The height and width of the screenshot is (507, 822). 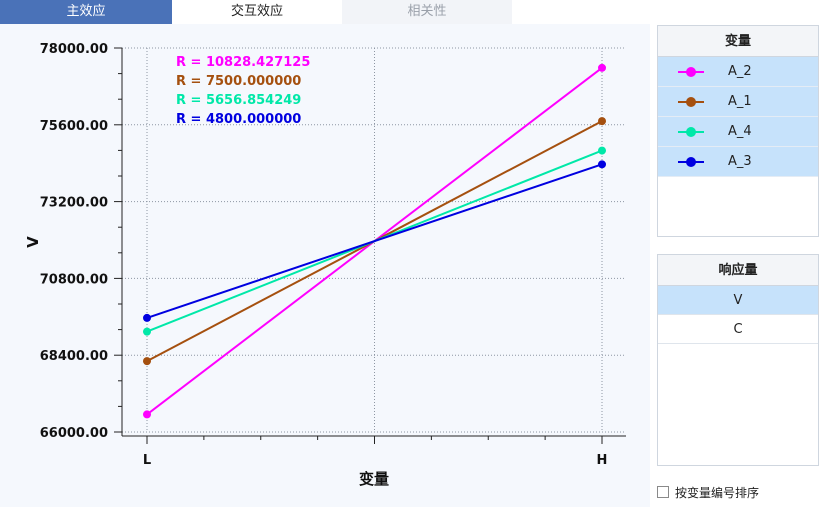 I want to click on y-axis-label: V, so click(x=33, y=242).